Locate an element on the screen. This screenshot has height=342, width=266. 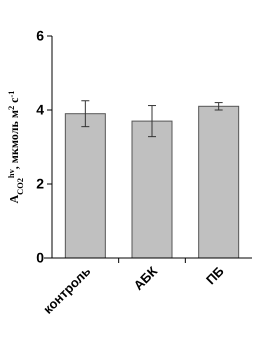
y-tick-label: 0 is located at coordinates (40, 257).